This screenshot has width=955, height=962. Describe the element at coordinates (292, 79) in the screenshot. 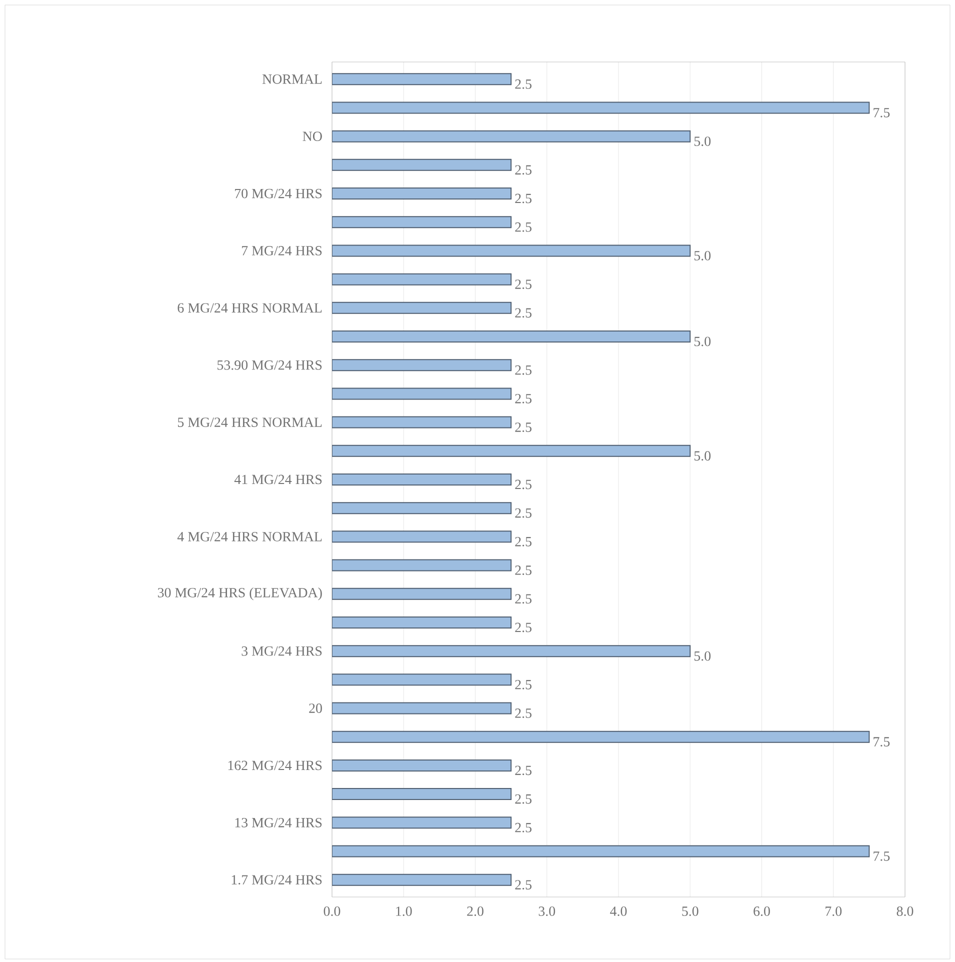

I see `y-tick-label: NORMAL` at that location.